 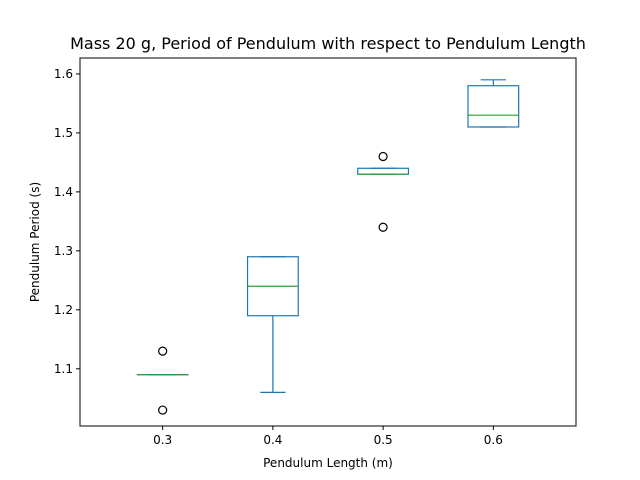 What do you see at coordinates (493, 103) in the screenshot?
I see `box-0.6` at bounding box center [493, 103].